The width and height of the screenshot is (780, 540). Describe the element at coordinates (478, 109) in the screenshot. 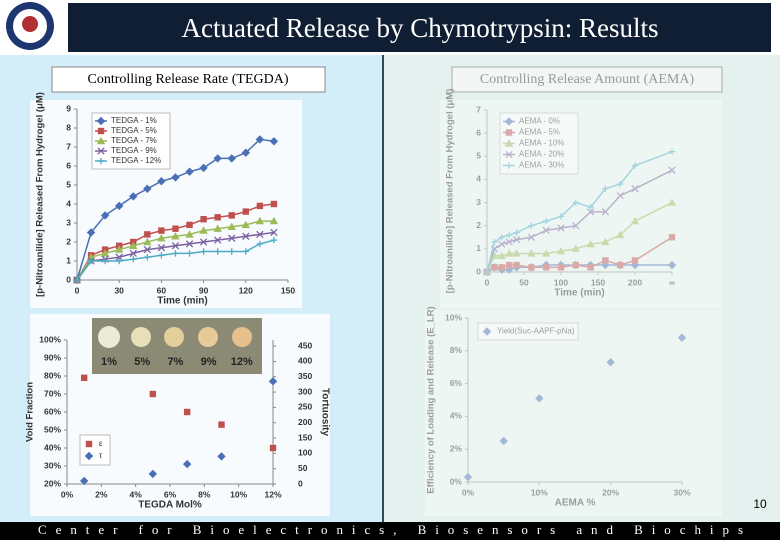

I see `y-tick-label: 7` at that location.